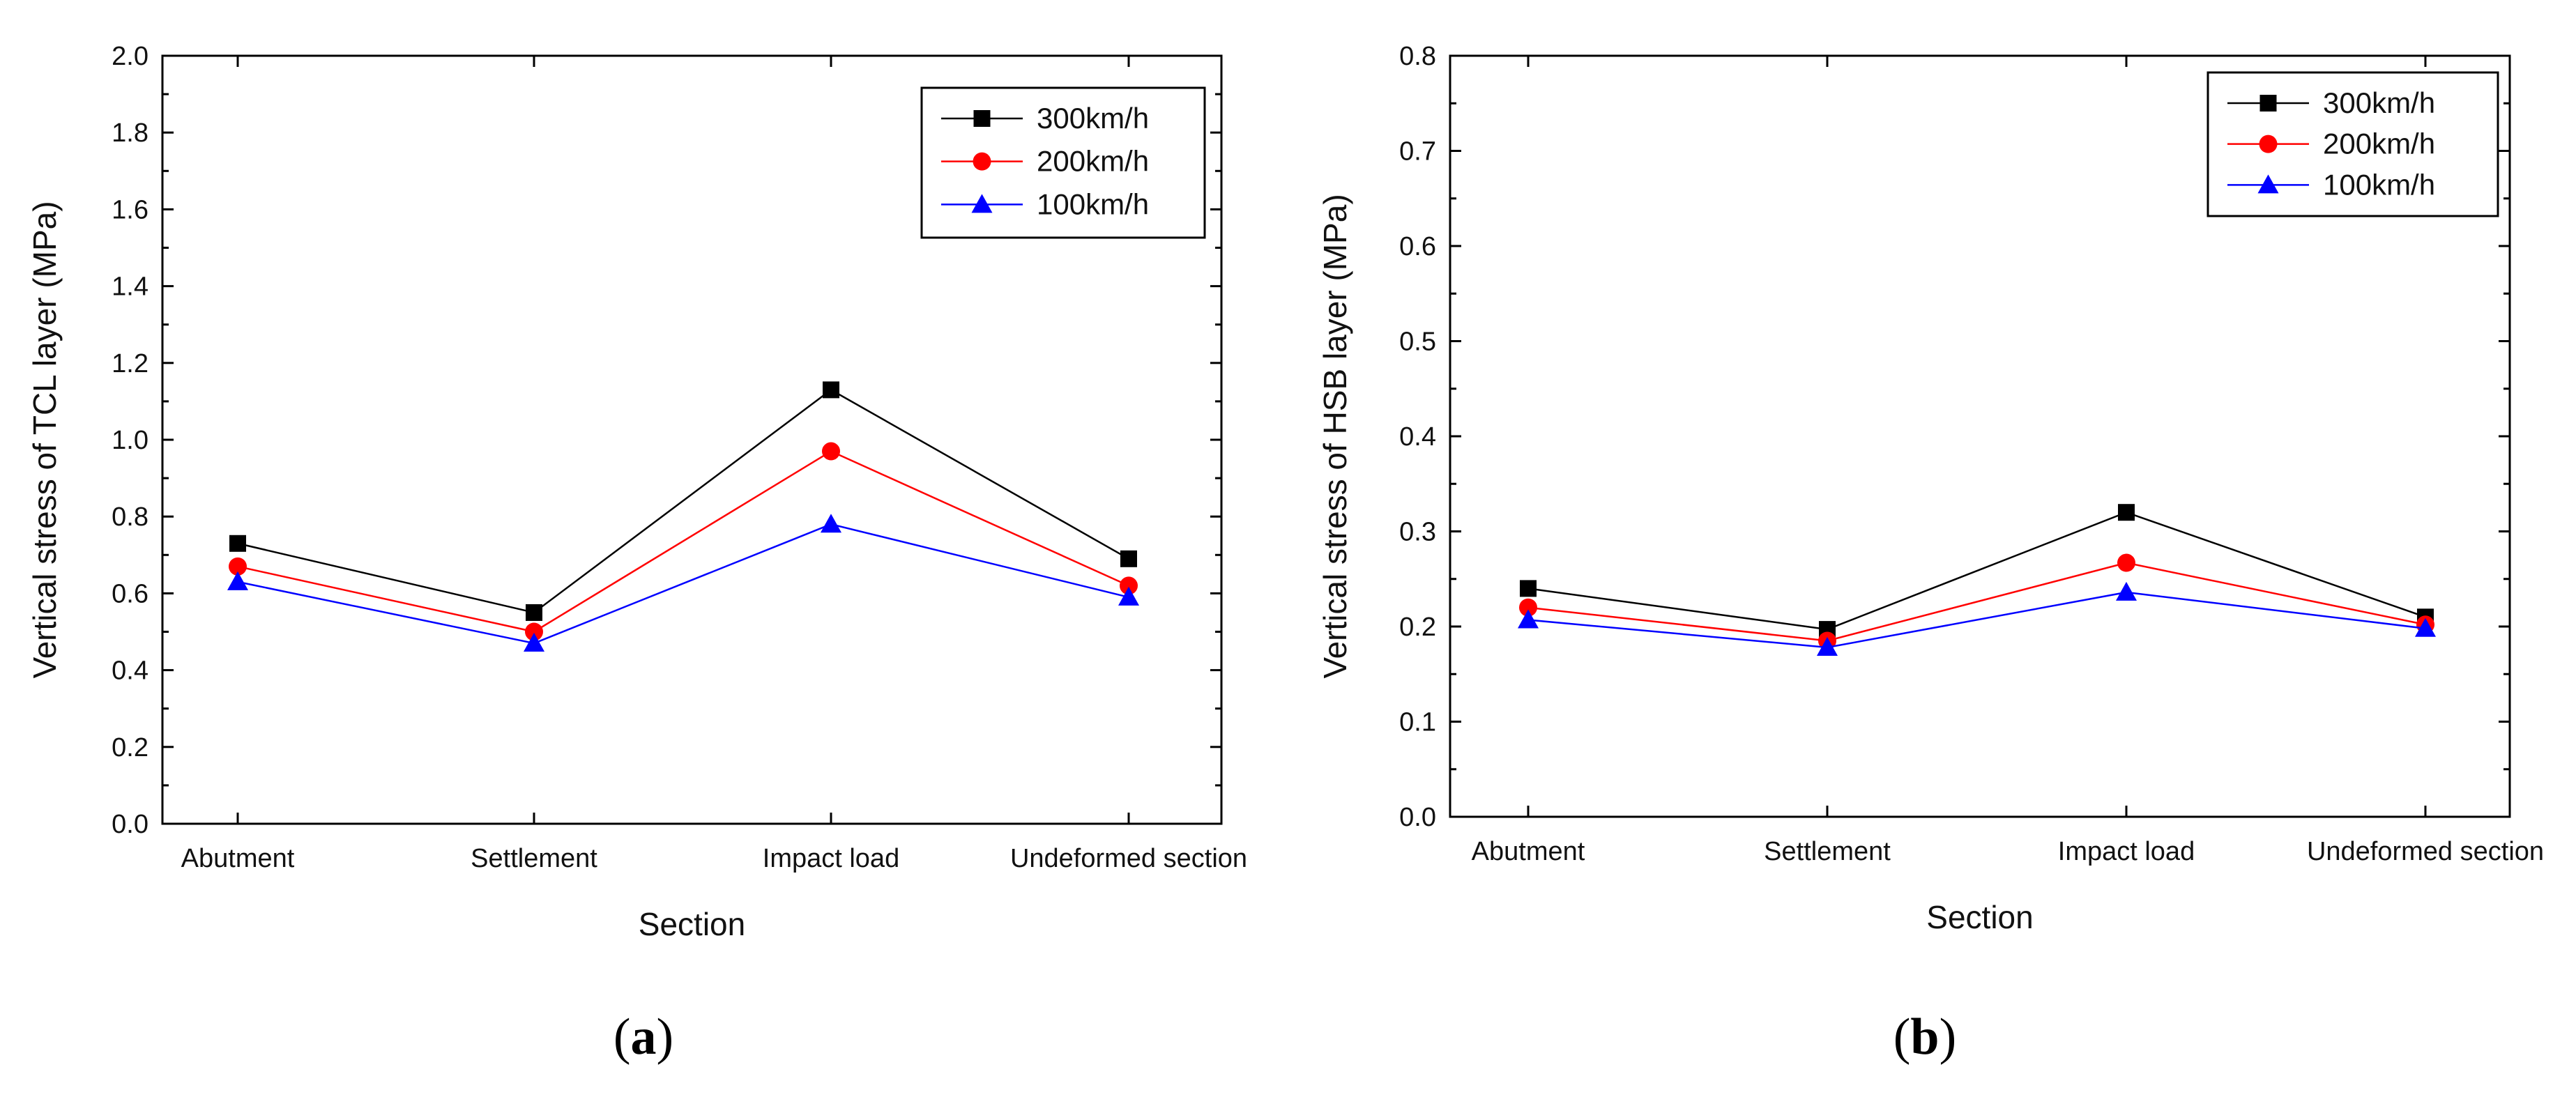 The height and width of the screenshot is (1106, 2576). Describe the element at coordinates (44, 439) in the screenshot. I see `y-axis-title: Vertical stress of TCL layer (MPa)` at that location.